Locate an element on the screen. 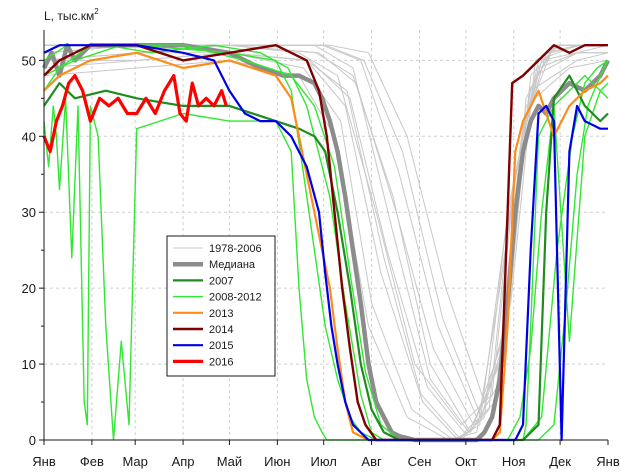  x-tick-label: Авг is located at coordinates (371, 461).